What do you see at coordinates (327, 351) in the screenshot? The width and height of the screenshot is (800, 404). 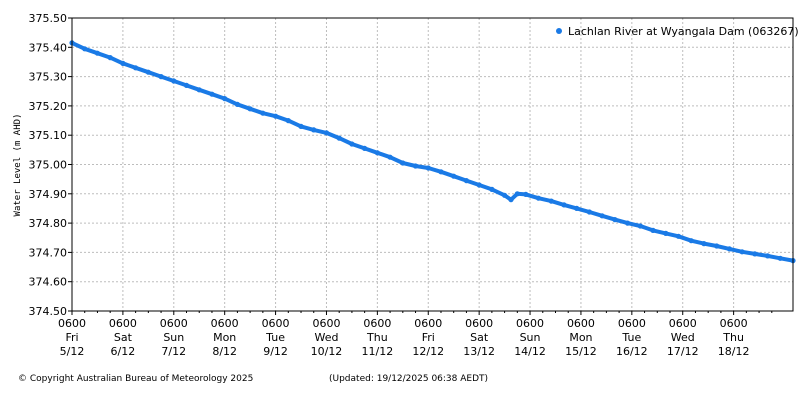 I see `x-tick-label: 10/12` at bounding box center [327, 351].